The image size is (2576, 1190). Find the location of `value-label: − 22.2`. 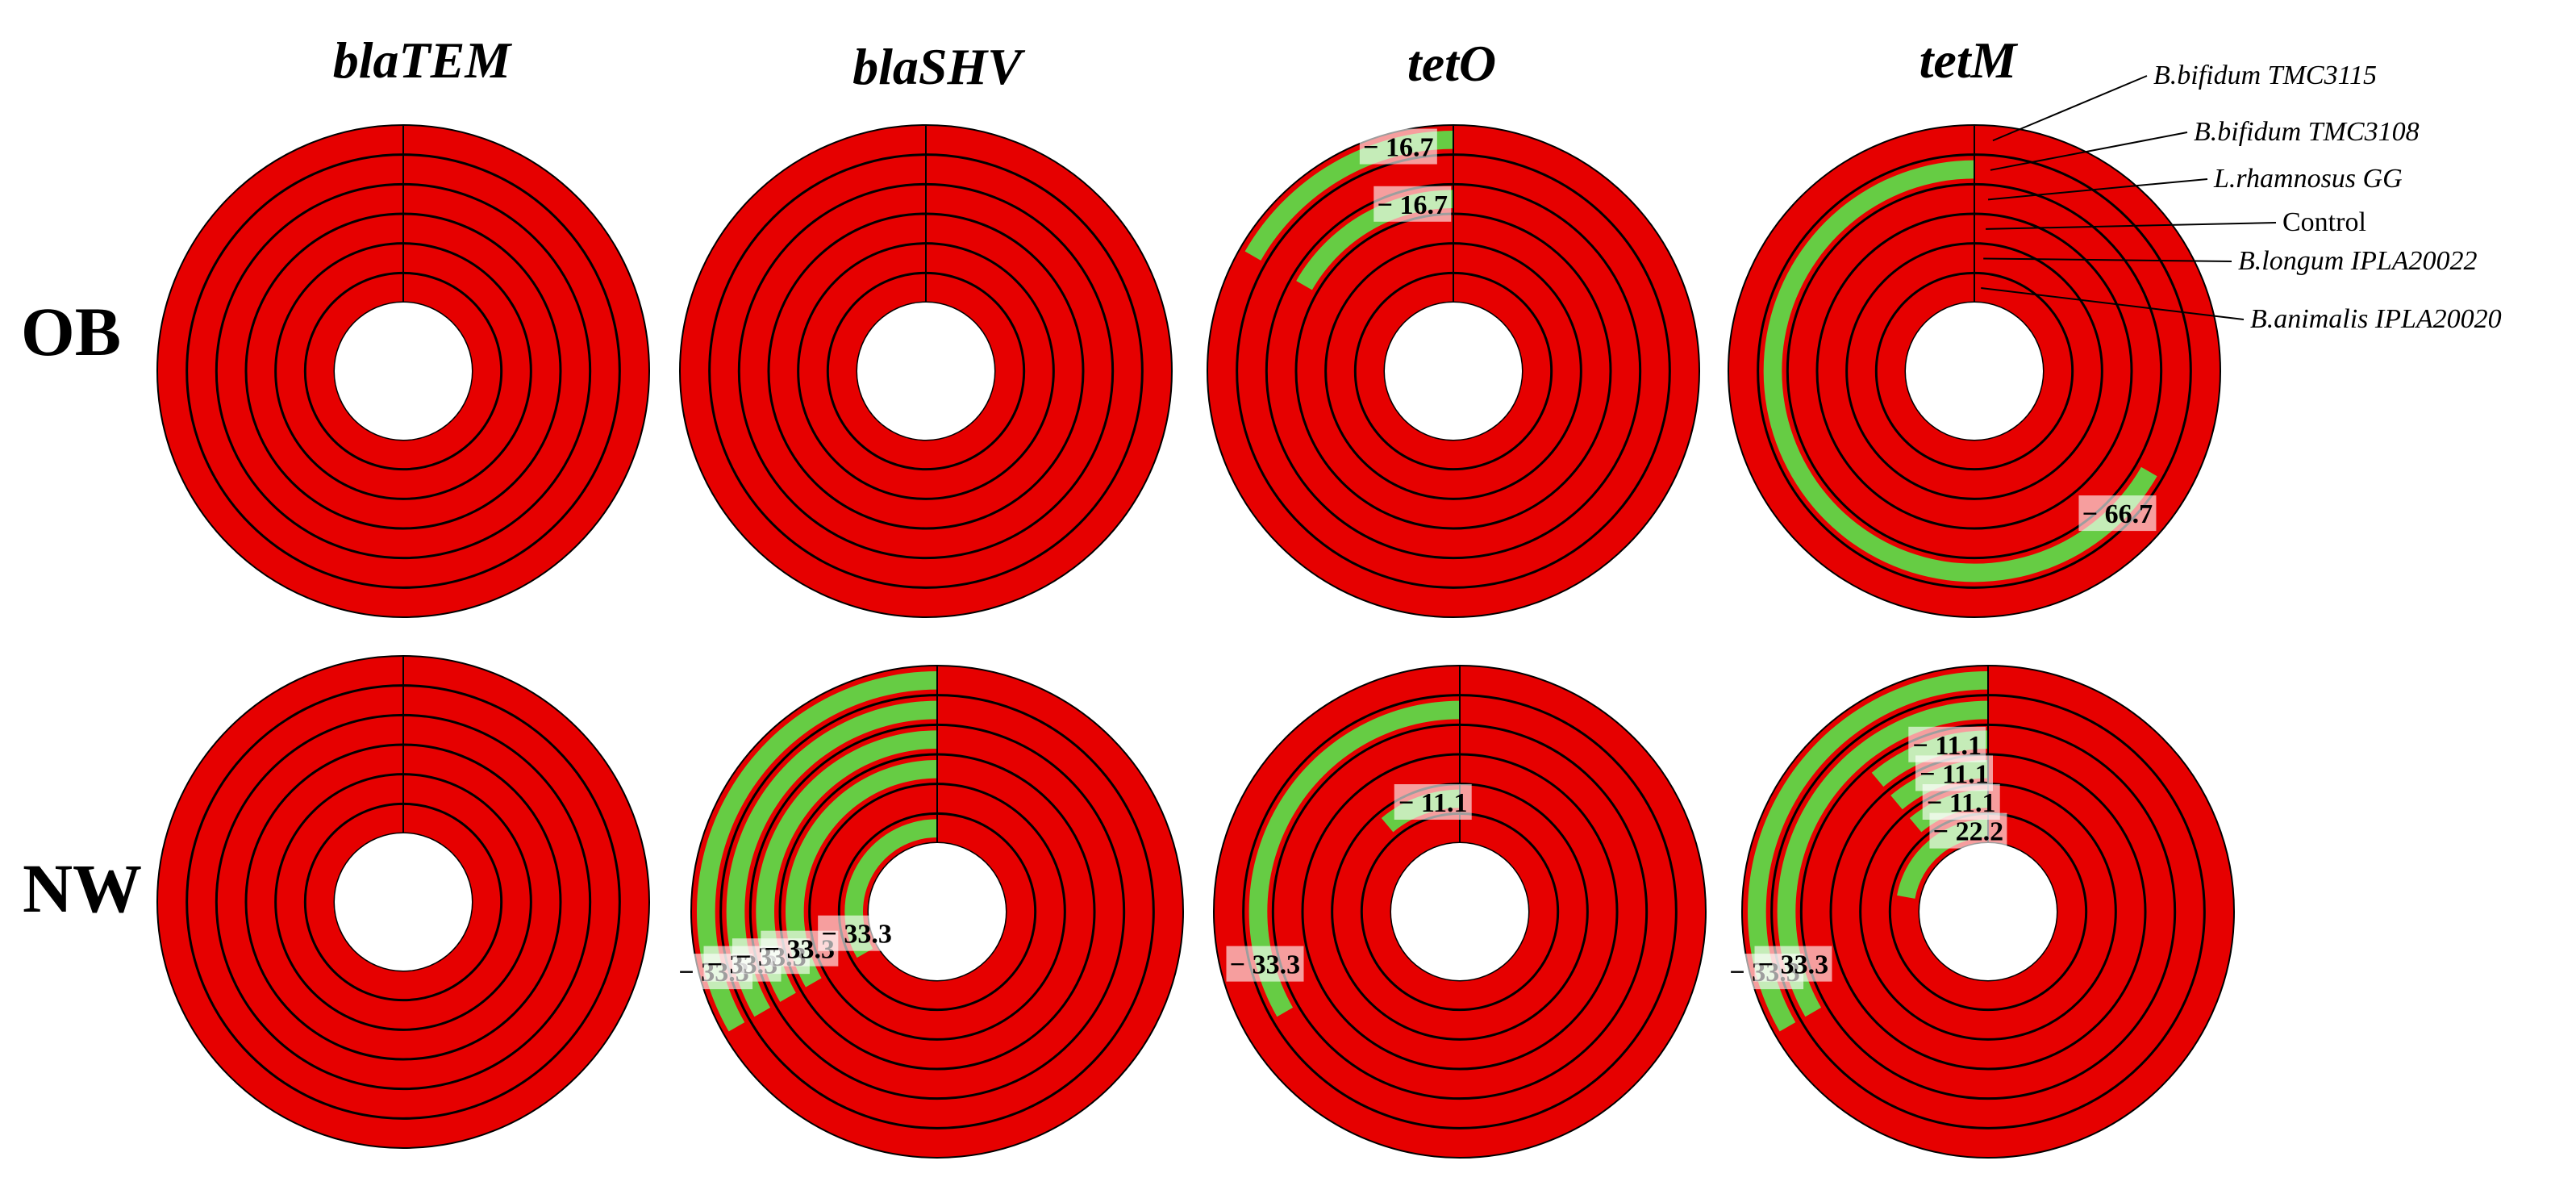

value-label: − 22.2 is located at coordinates (1968, 832).